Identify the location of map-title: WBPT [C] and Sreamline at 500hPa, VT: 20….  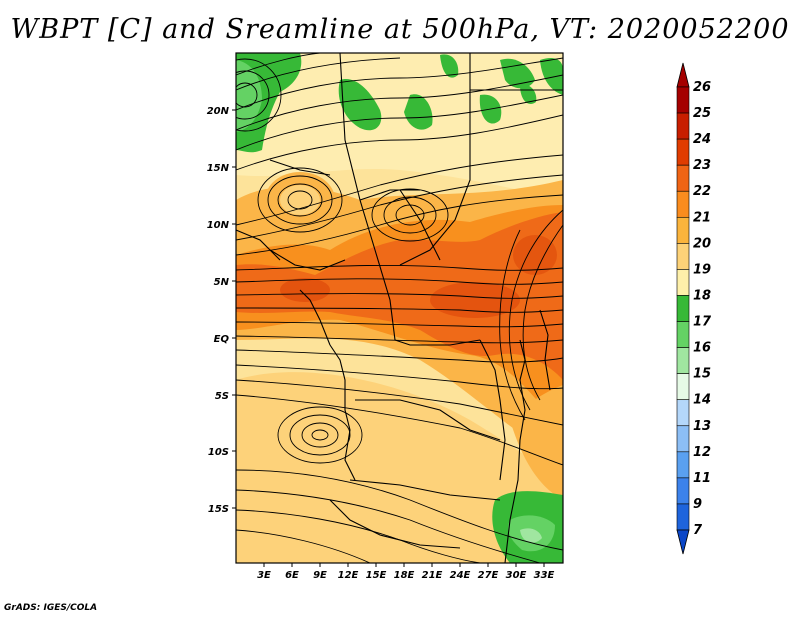
(400, 29).